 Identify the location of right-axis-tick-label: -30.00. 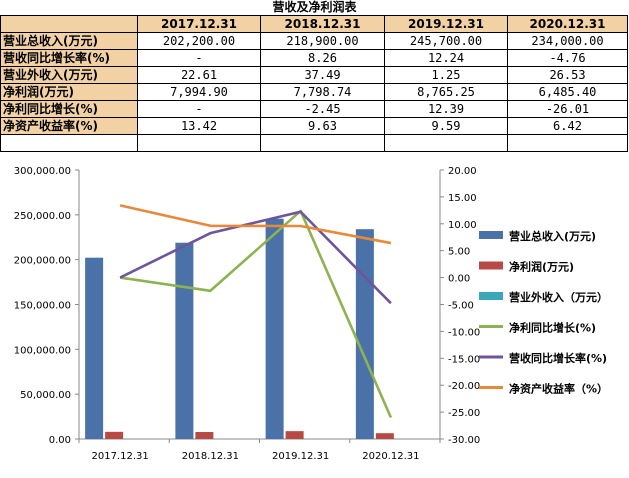
(464, 440).